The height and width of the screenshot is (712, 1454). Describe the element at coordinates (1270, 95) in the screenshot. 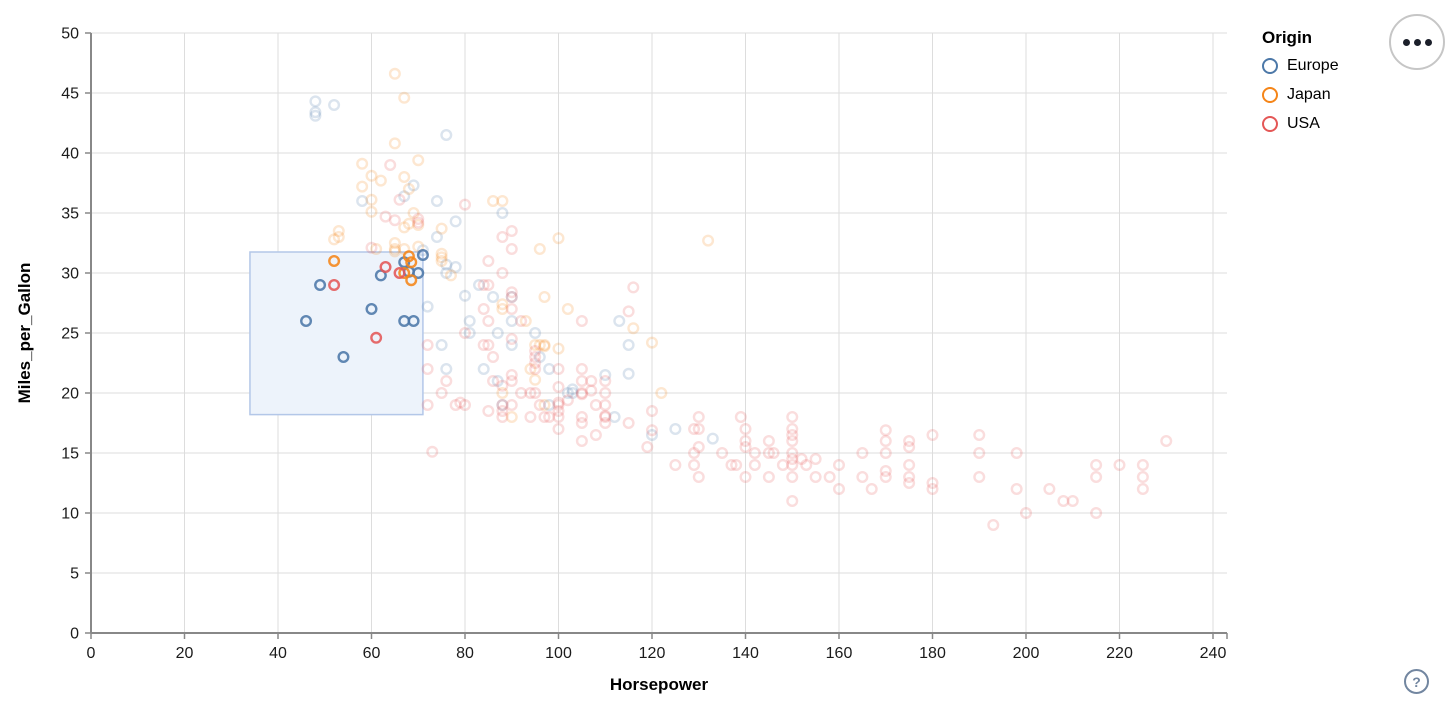

I see `japan-point-icon` at that location.